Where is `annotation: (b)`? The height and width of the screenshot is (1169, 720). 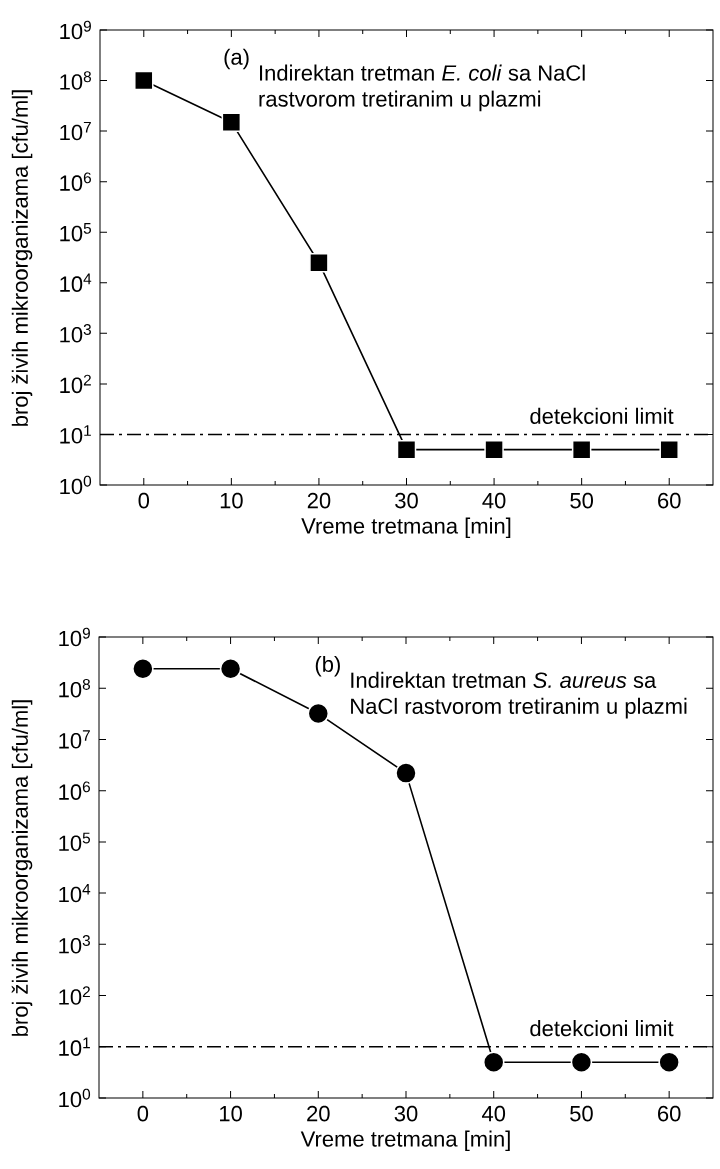
annotation: (b) is located at coordinates (327, 666).